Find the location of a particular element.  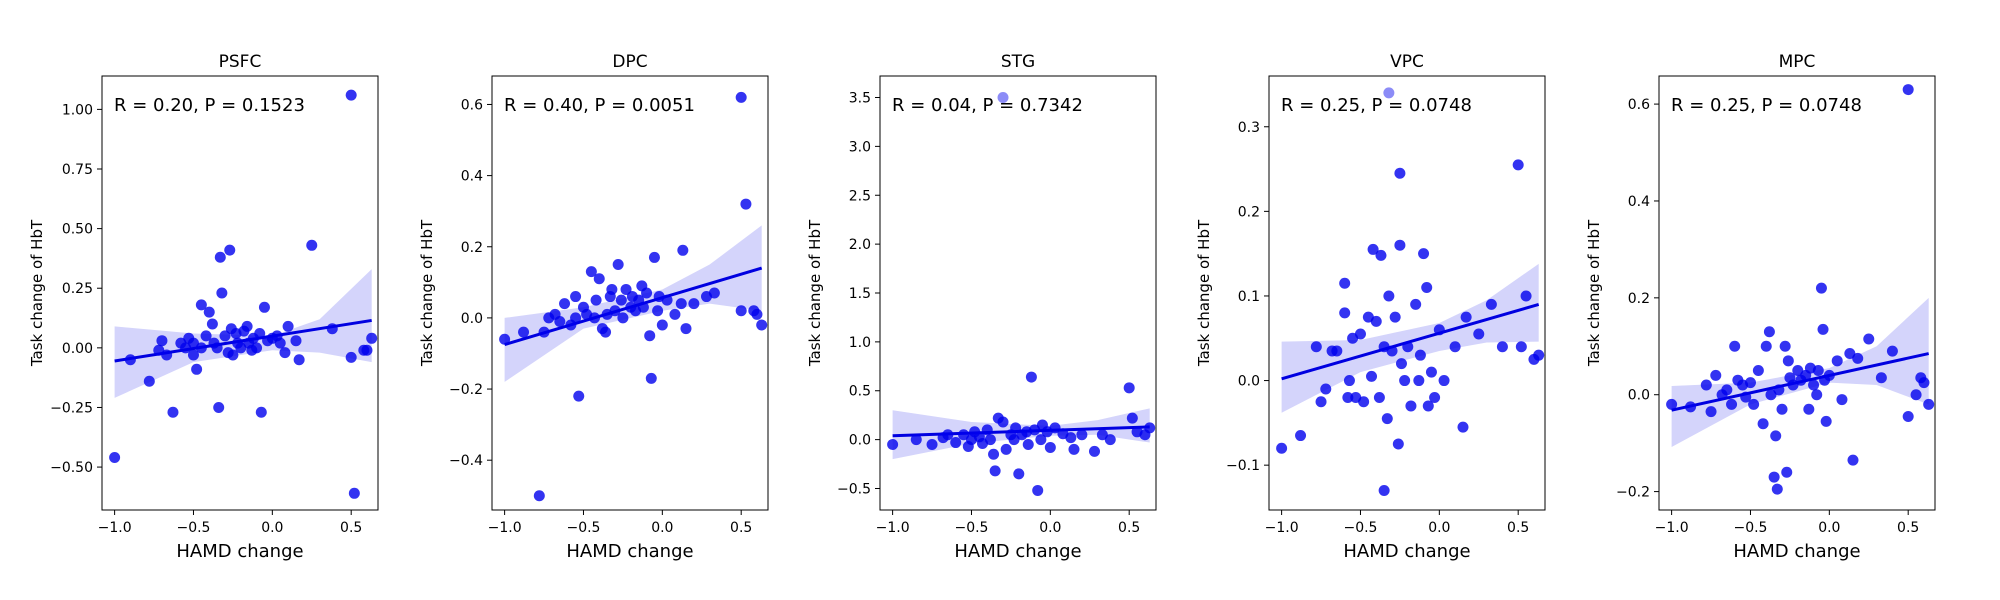

y-tick-label: 0.50 is located at coordinates (77, 230).